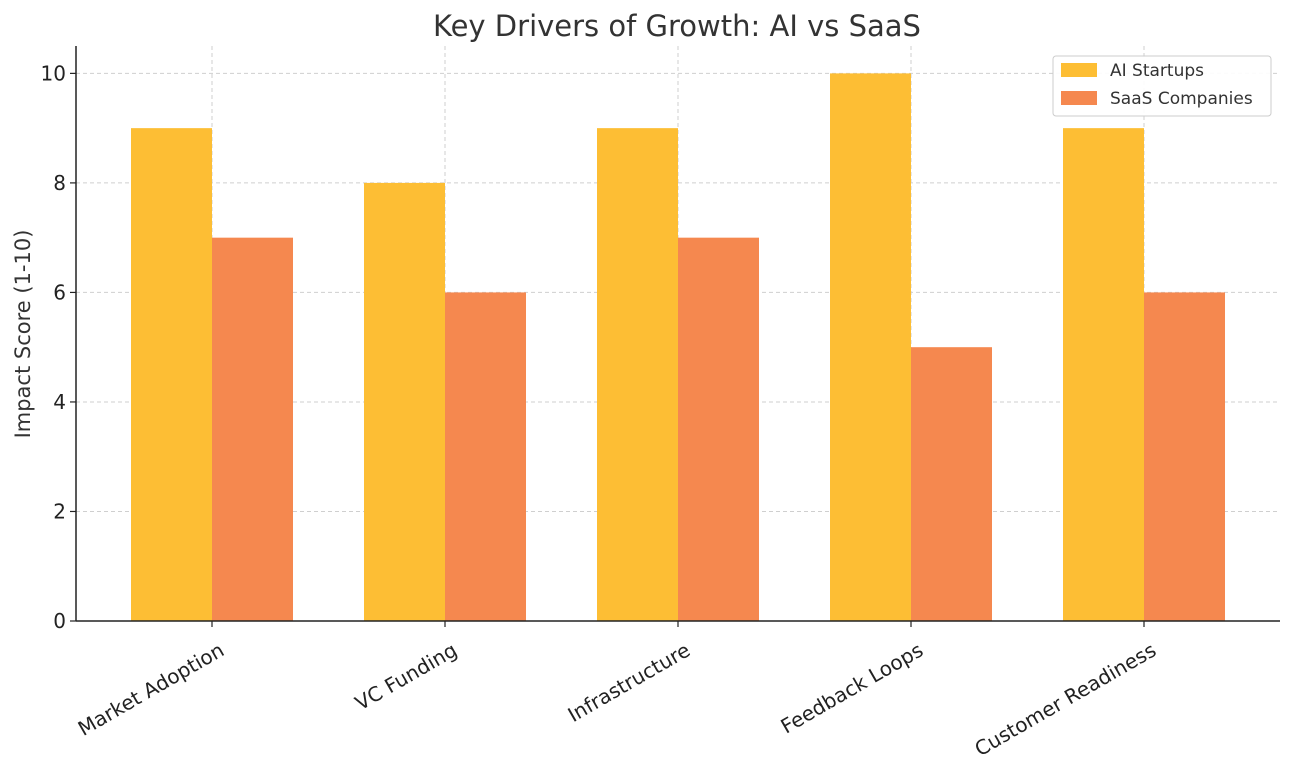 This screenshot has width=1292, height=770. What do you see at coordinates (53, 73) in the screenshot?
I see `y-tick-label: 10` at bounding box center [53, 73].